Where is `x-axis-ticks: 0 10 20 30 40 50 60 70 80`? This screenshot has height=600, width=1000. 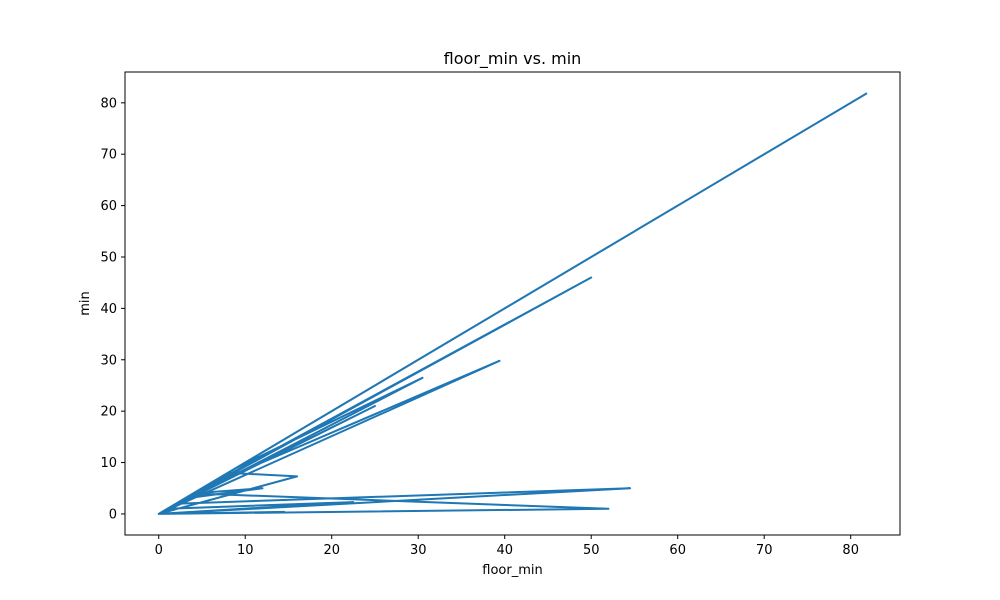
x-axis-ticks: 0 10 20 30 40 50 60 70 80 is located at coordinates (507, 546).